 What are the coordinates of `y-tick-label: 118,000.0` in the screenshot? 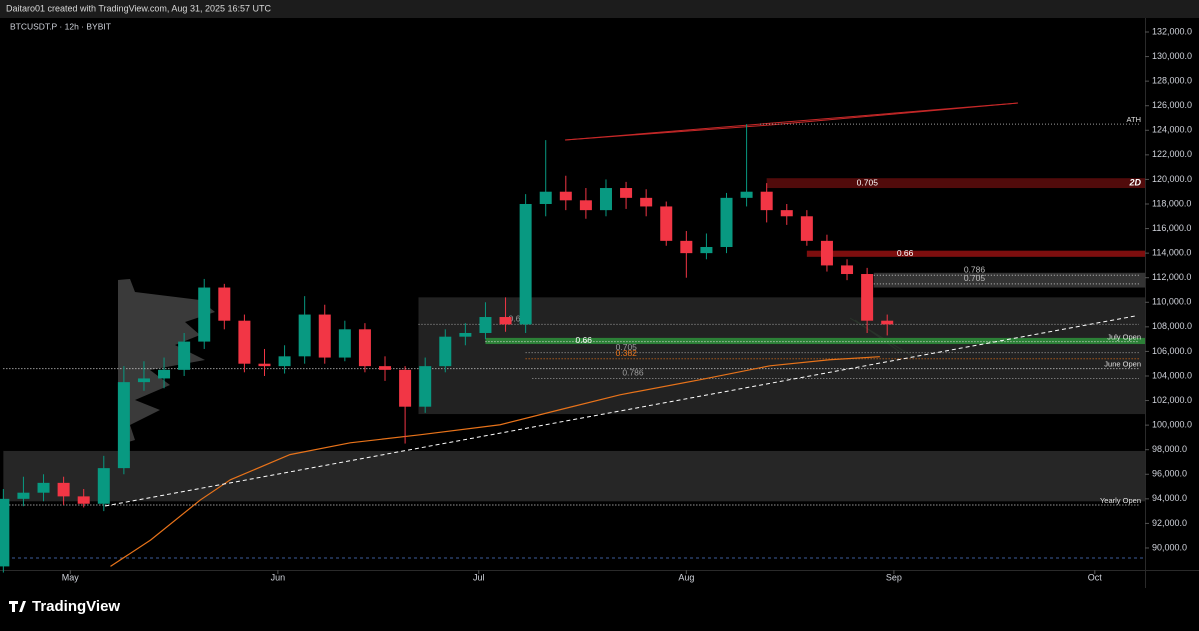 It's located at (1171, 203).